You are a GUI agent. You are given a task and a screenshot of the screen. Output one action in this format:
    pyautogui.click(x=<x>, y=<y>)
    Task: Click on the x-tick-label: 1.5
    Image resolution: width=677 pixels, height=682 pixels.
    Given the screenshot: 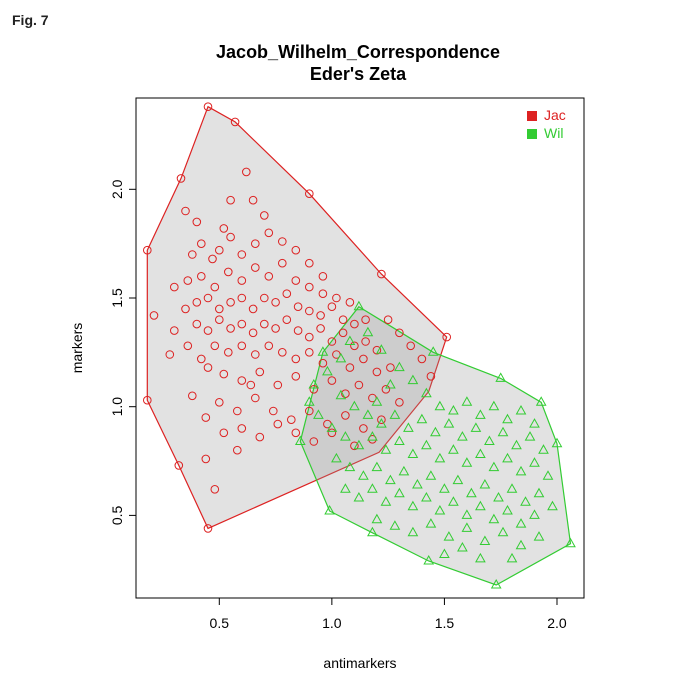 What is the action you would take?
    pyautogui.click(x=445, y=623)
    